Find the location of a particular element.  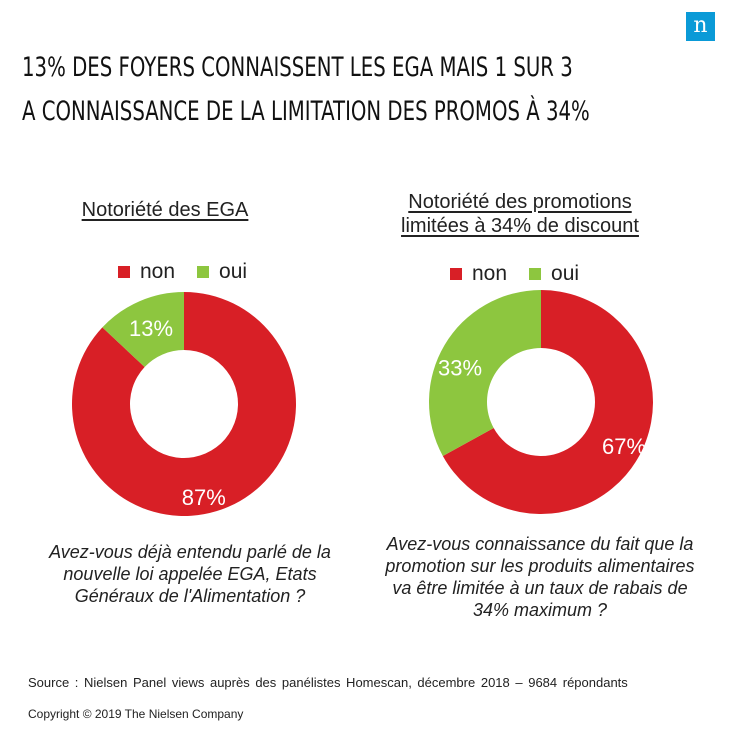

chart-title-promotions-line-1: Notoriété des promotions is located at coordinates (520, 202).